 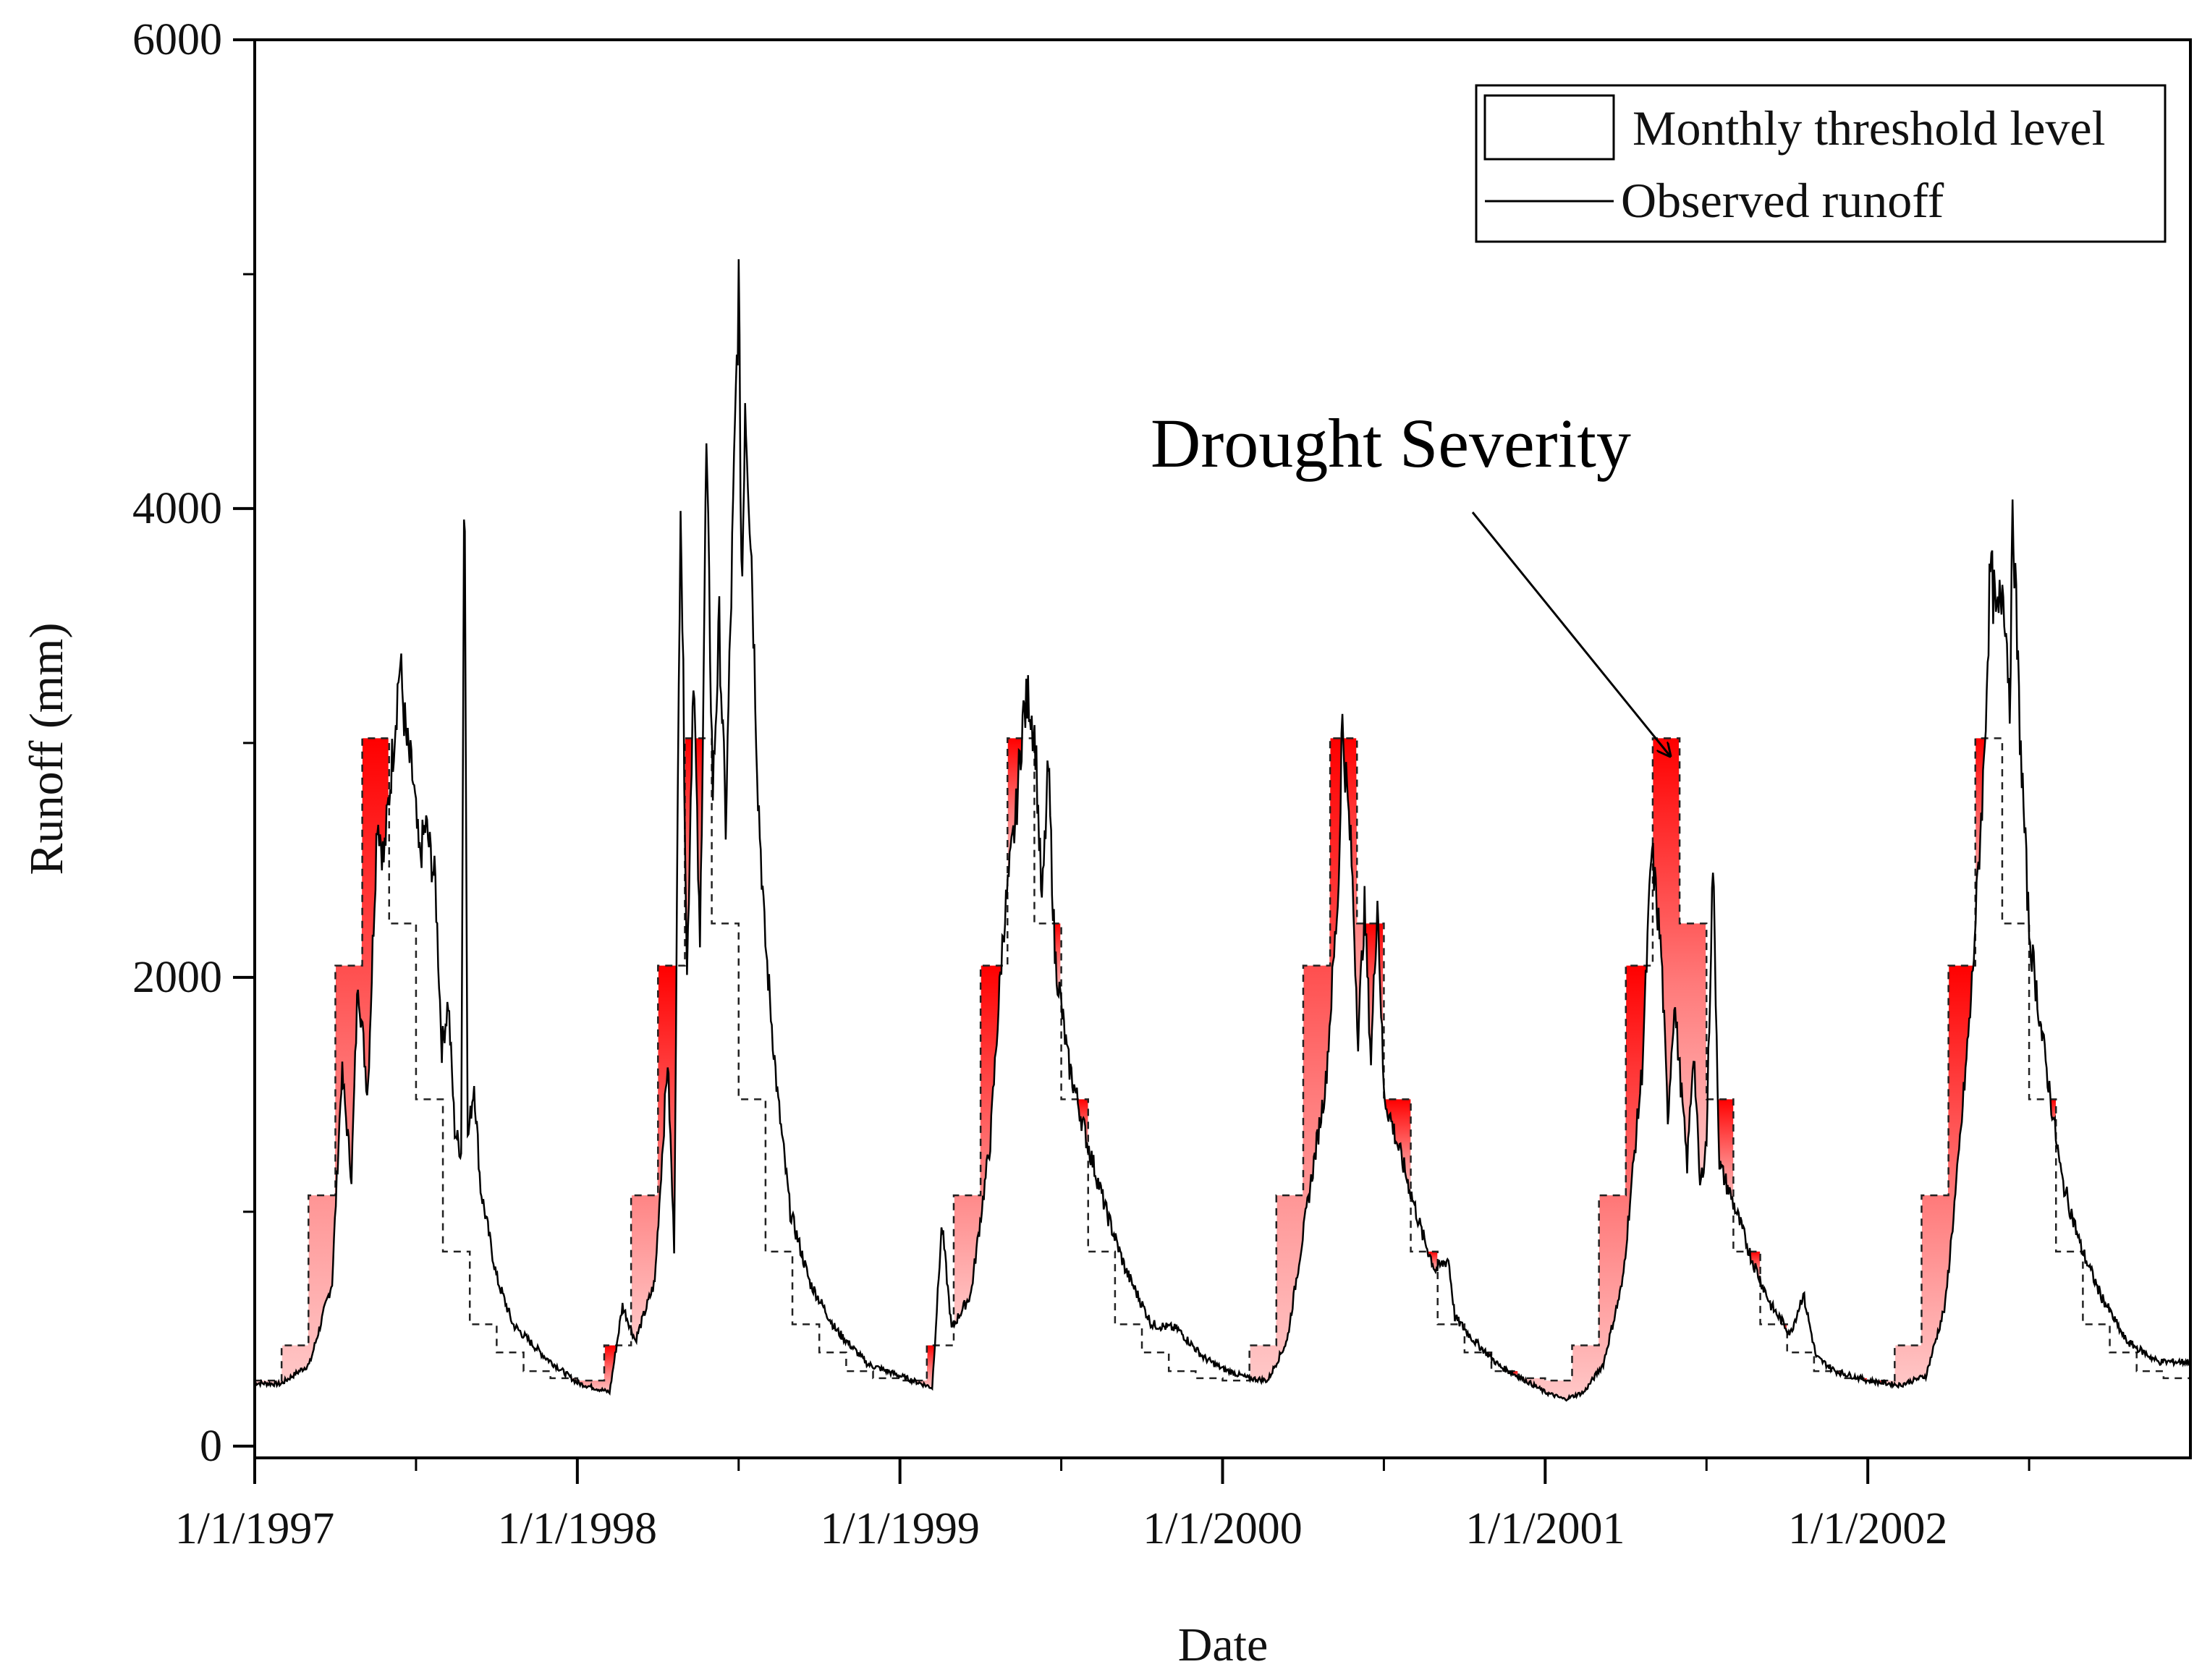 I want to click on y-tick-label: 2000, so click(x=177, y=978).